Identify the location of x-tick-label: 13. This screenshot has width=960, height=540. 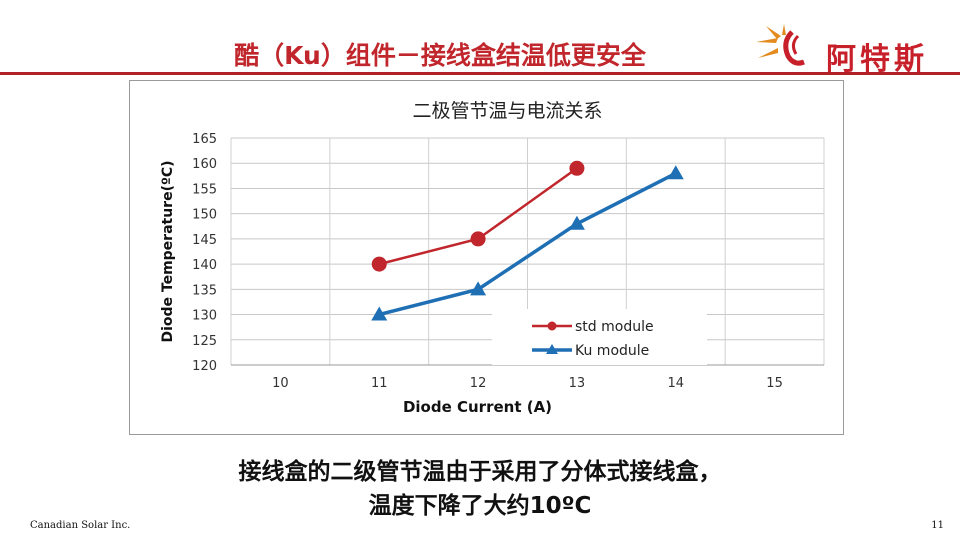
(577, 383).